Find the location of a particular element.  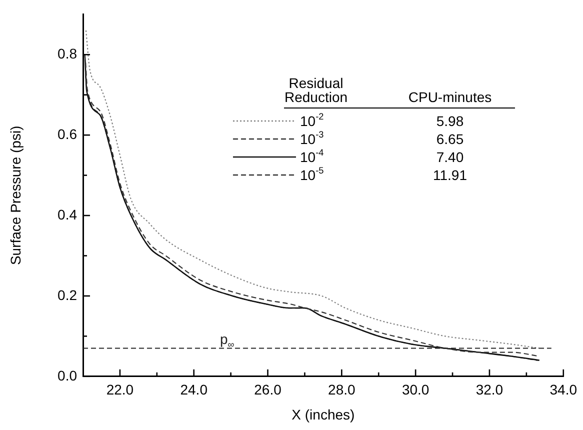

annotation: 5.98 is located at coordinates (450, 121).